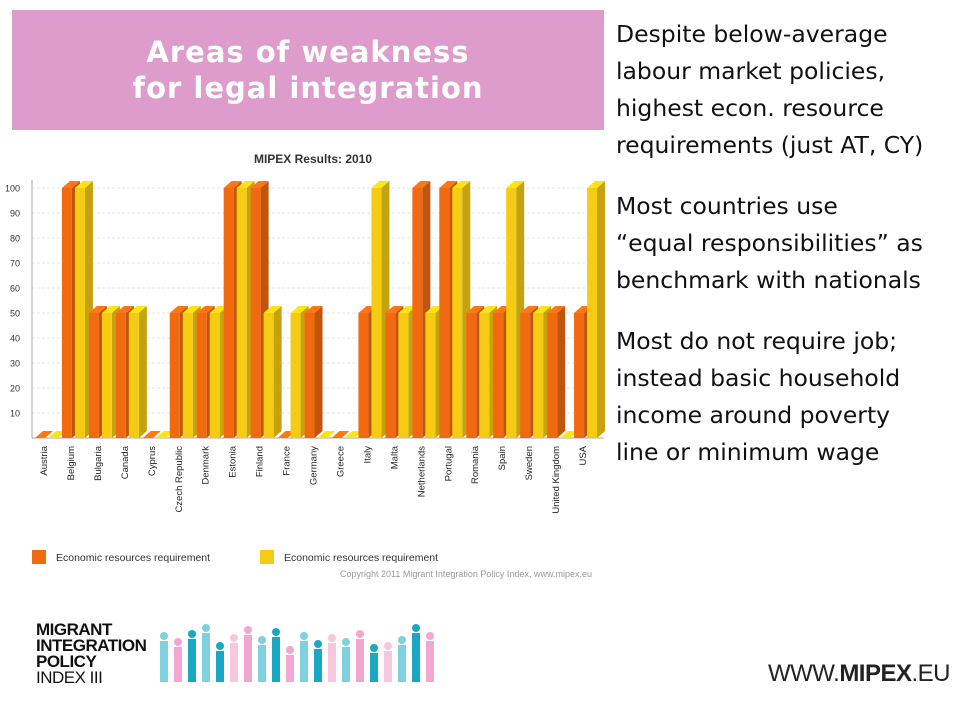 This screenshot has height=720, width=960. Describe the element at coordinates (74, 629) in the screenshot. I see `logo-line-1: MIGRANT` at that location.